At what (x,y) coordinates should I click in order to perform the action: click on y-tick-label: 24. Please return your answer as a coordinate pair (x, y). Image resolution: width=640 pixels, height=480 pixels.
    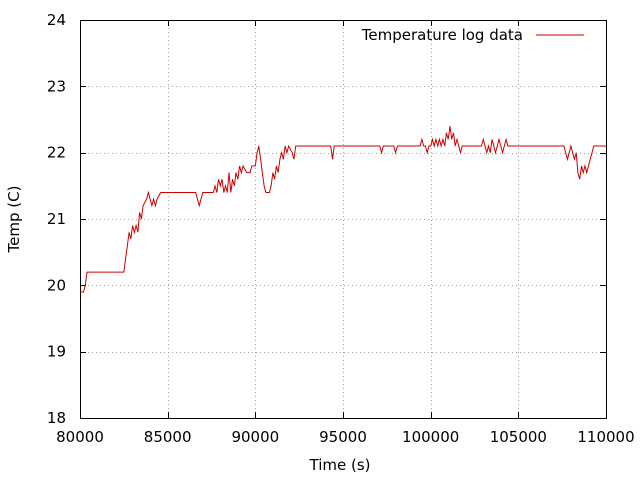
    Looking at the image, I should click on (56, 20).